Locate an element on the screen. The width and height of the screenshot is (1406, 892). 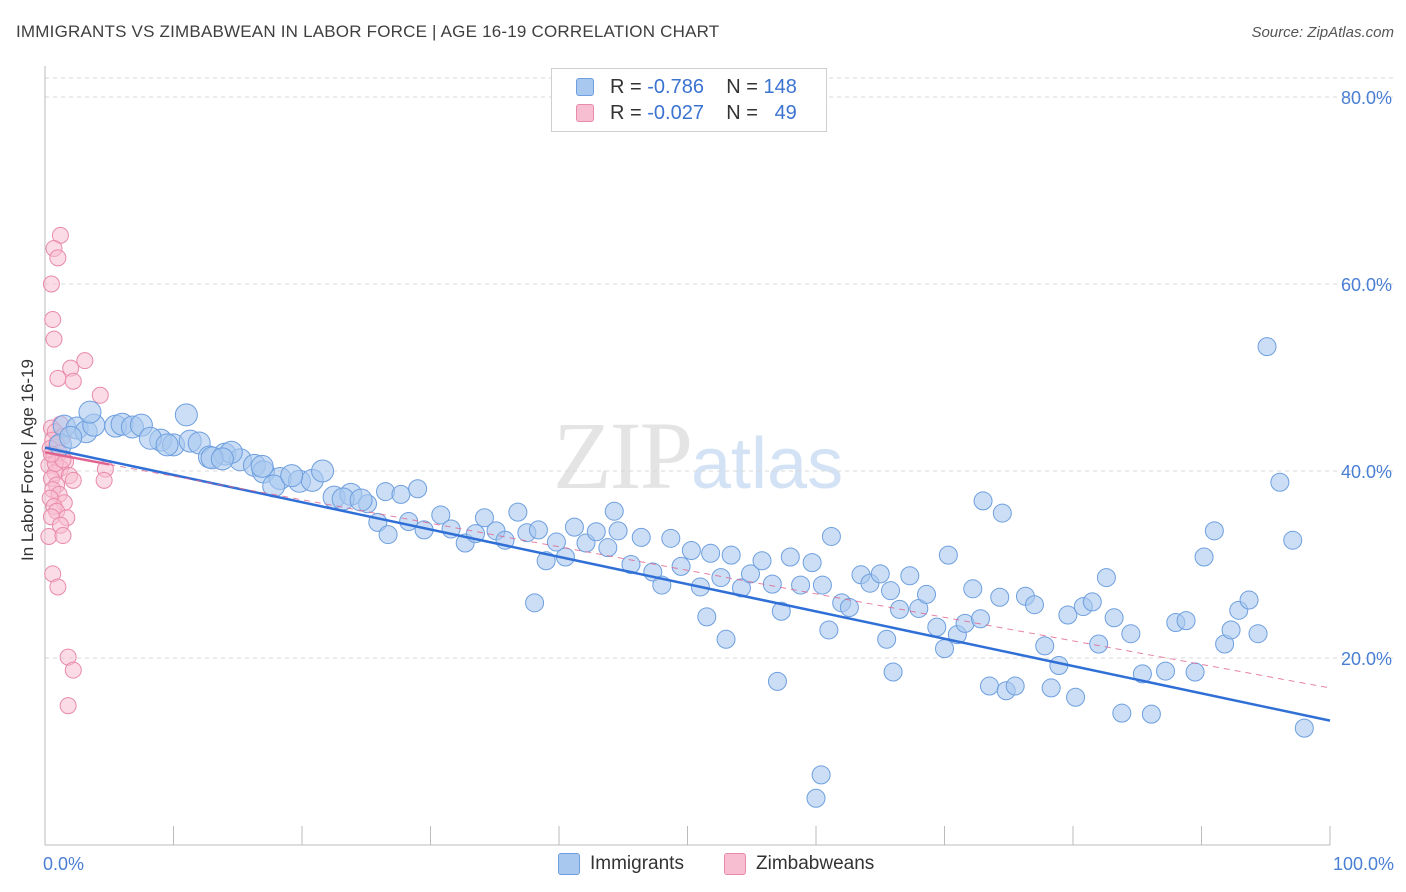
y-tick-label: 20.0% is located at coordinates (1366, 659).